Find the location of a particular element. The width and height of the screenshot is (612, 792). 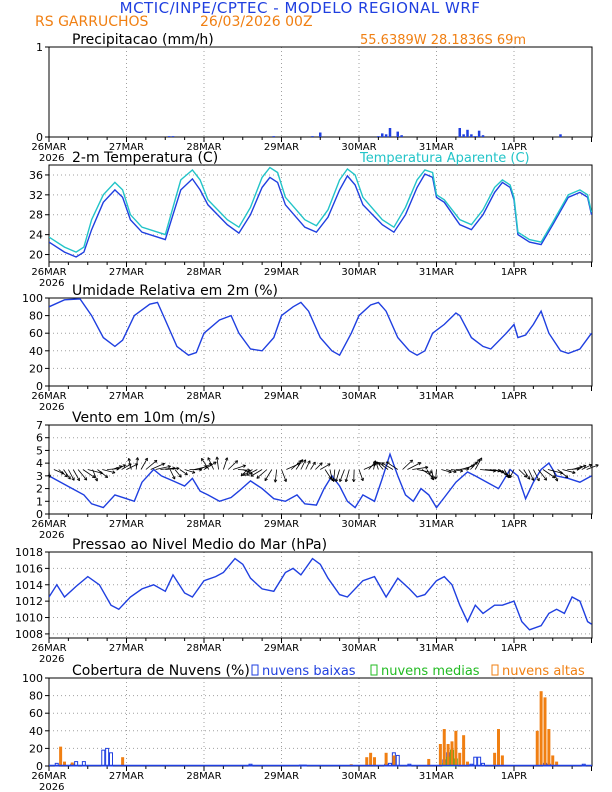

y-tick-label: 36 is located at coordinates (36, 175).